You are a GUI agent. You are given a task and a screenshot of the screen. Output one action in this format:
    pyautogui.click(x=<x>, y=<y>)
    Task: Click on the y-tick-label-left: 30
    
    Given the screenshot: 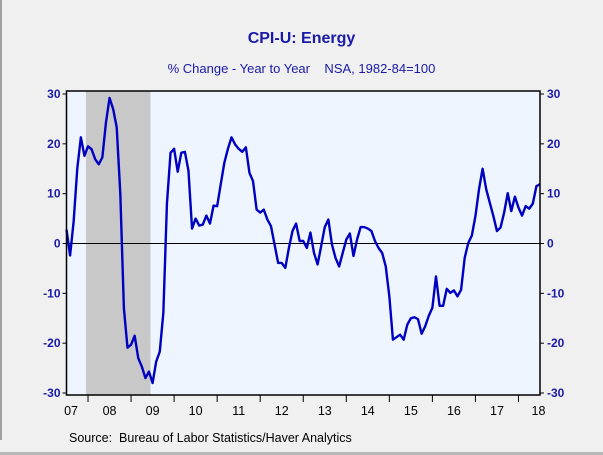 What is the action you would take?
    pyautogui.click(x=54, y=94)
    